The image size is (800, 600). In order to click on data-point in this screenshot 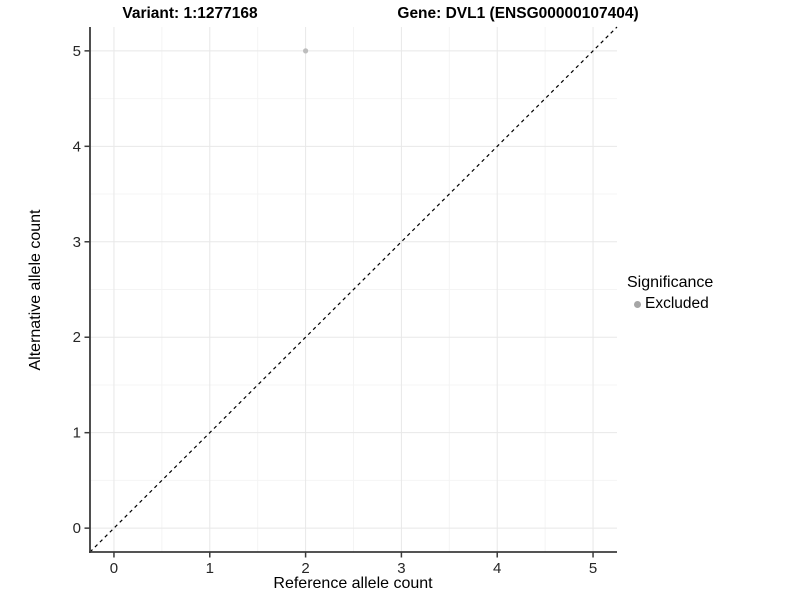, I will do `click(305, 51)`.